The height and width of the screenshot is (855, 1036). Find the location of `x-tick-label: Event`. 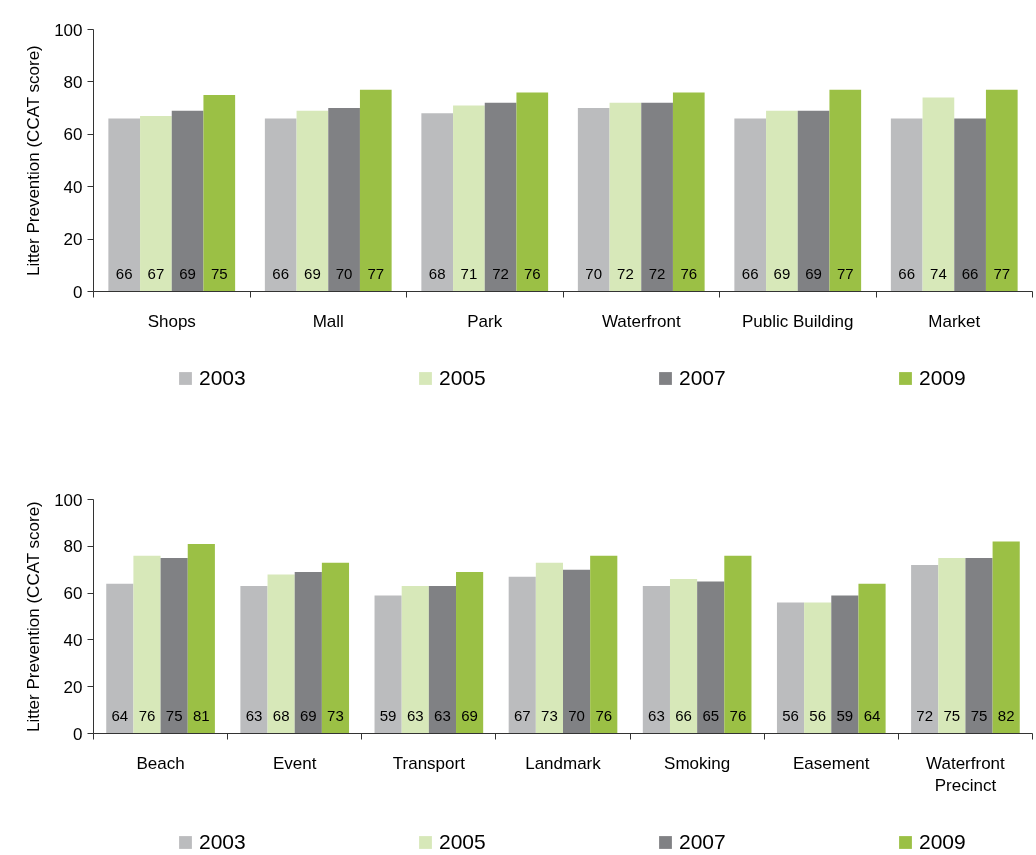

x-tick-label: Event is located at coordinates (294, 763).